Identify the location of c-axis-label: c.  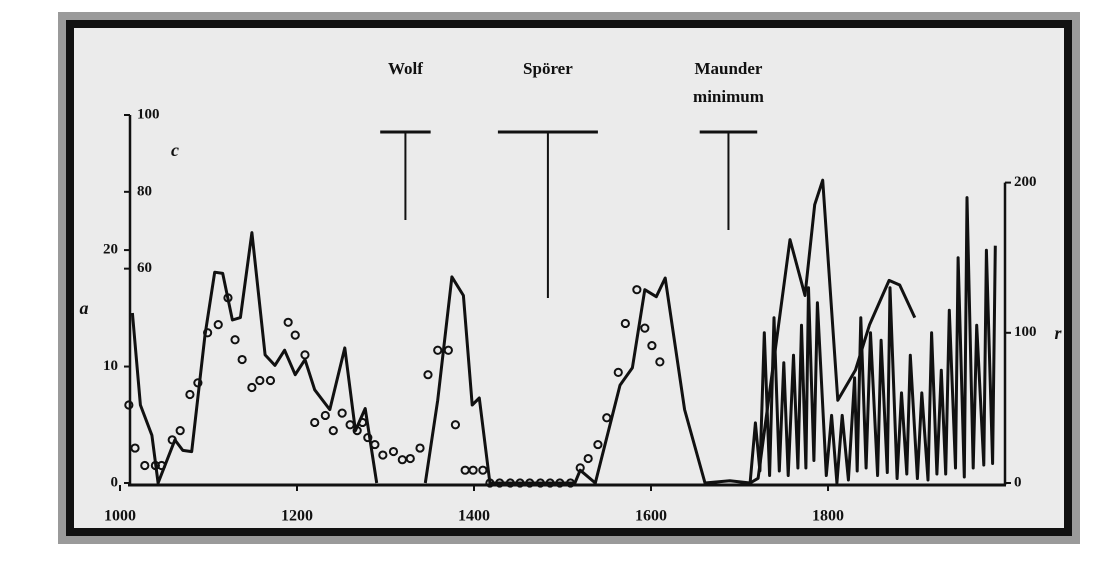
(175, 150).